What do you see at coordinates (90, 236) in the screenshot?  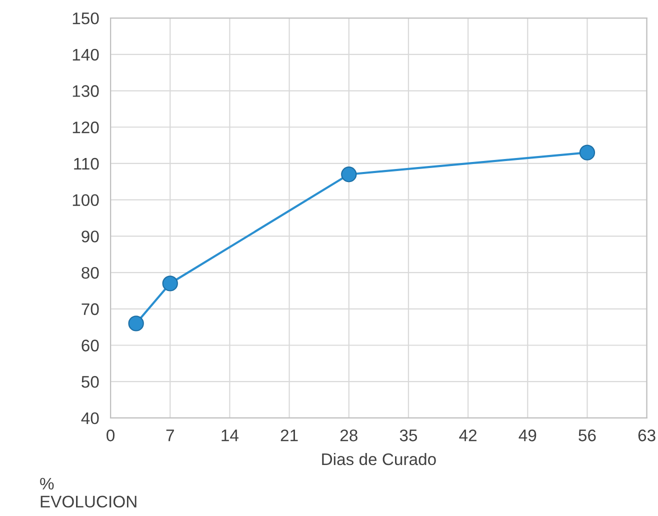 I see `y-tick-label: 90` at bounding box center [90, 236].